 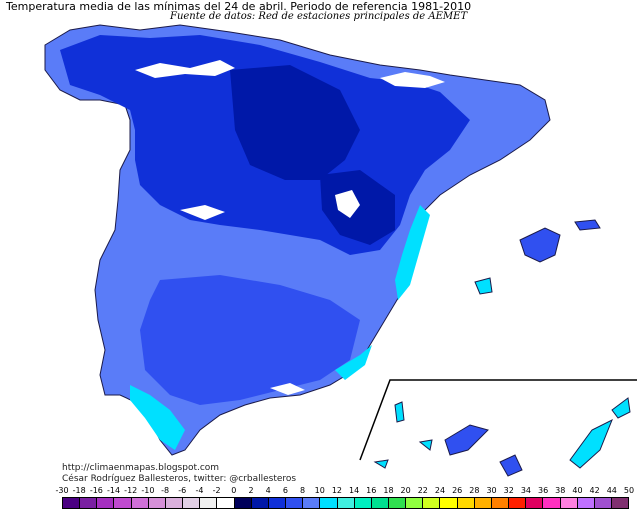 What do you see at coordinates (540, 245) in the screenshot?
I see `mallorca-island` at bounding box center [540, 245].